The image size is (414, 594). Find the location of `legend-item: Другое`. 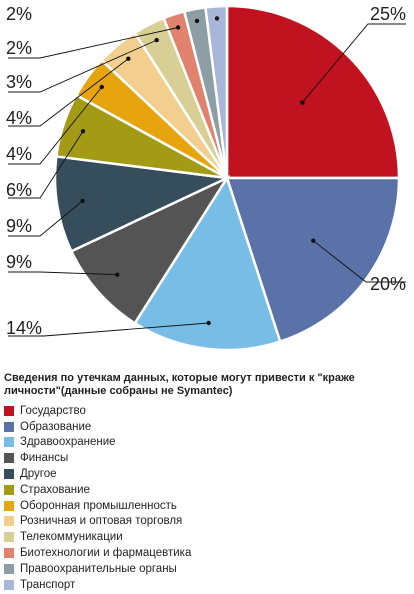

legend-item: Другое is located at coordinates (207, 474).